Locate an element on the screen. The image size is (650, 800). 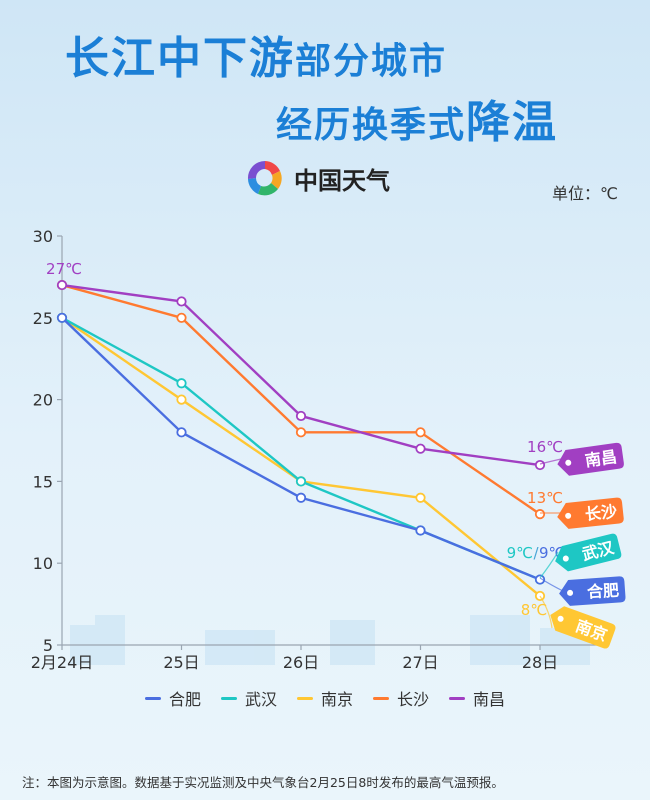
y-tick-label: 20 is located at coordinates (43, 400).